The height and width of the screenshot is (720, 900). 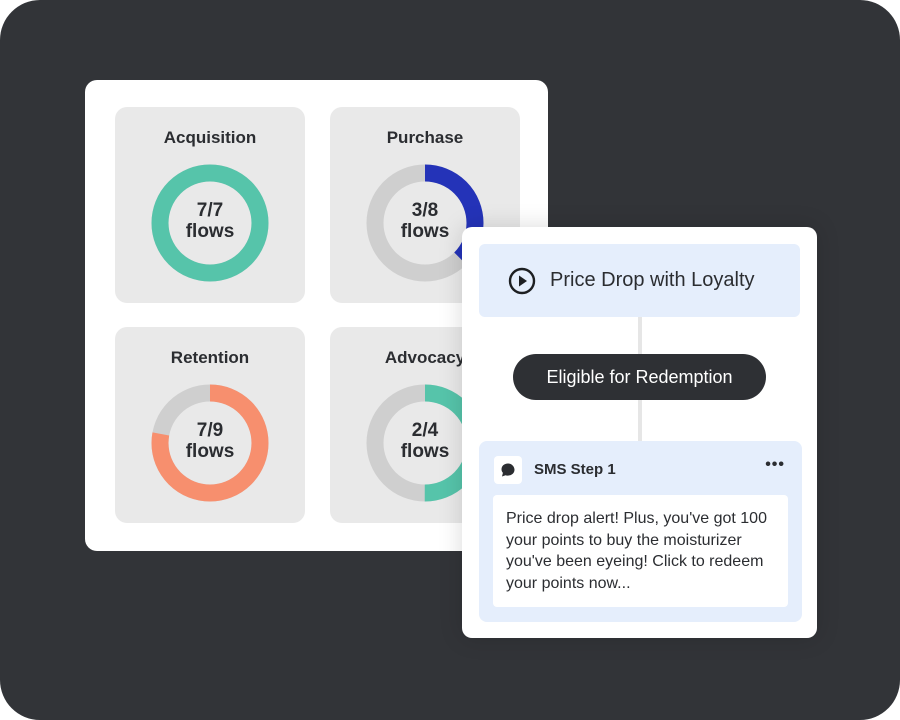 I want to click on stage-fraction: 7/9, so click(x=210, y=430).